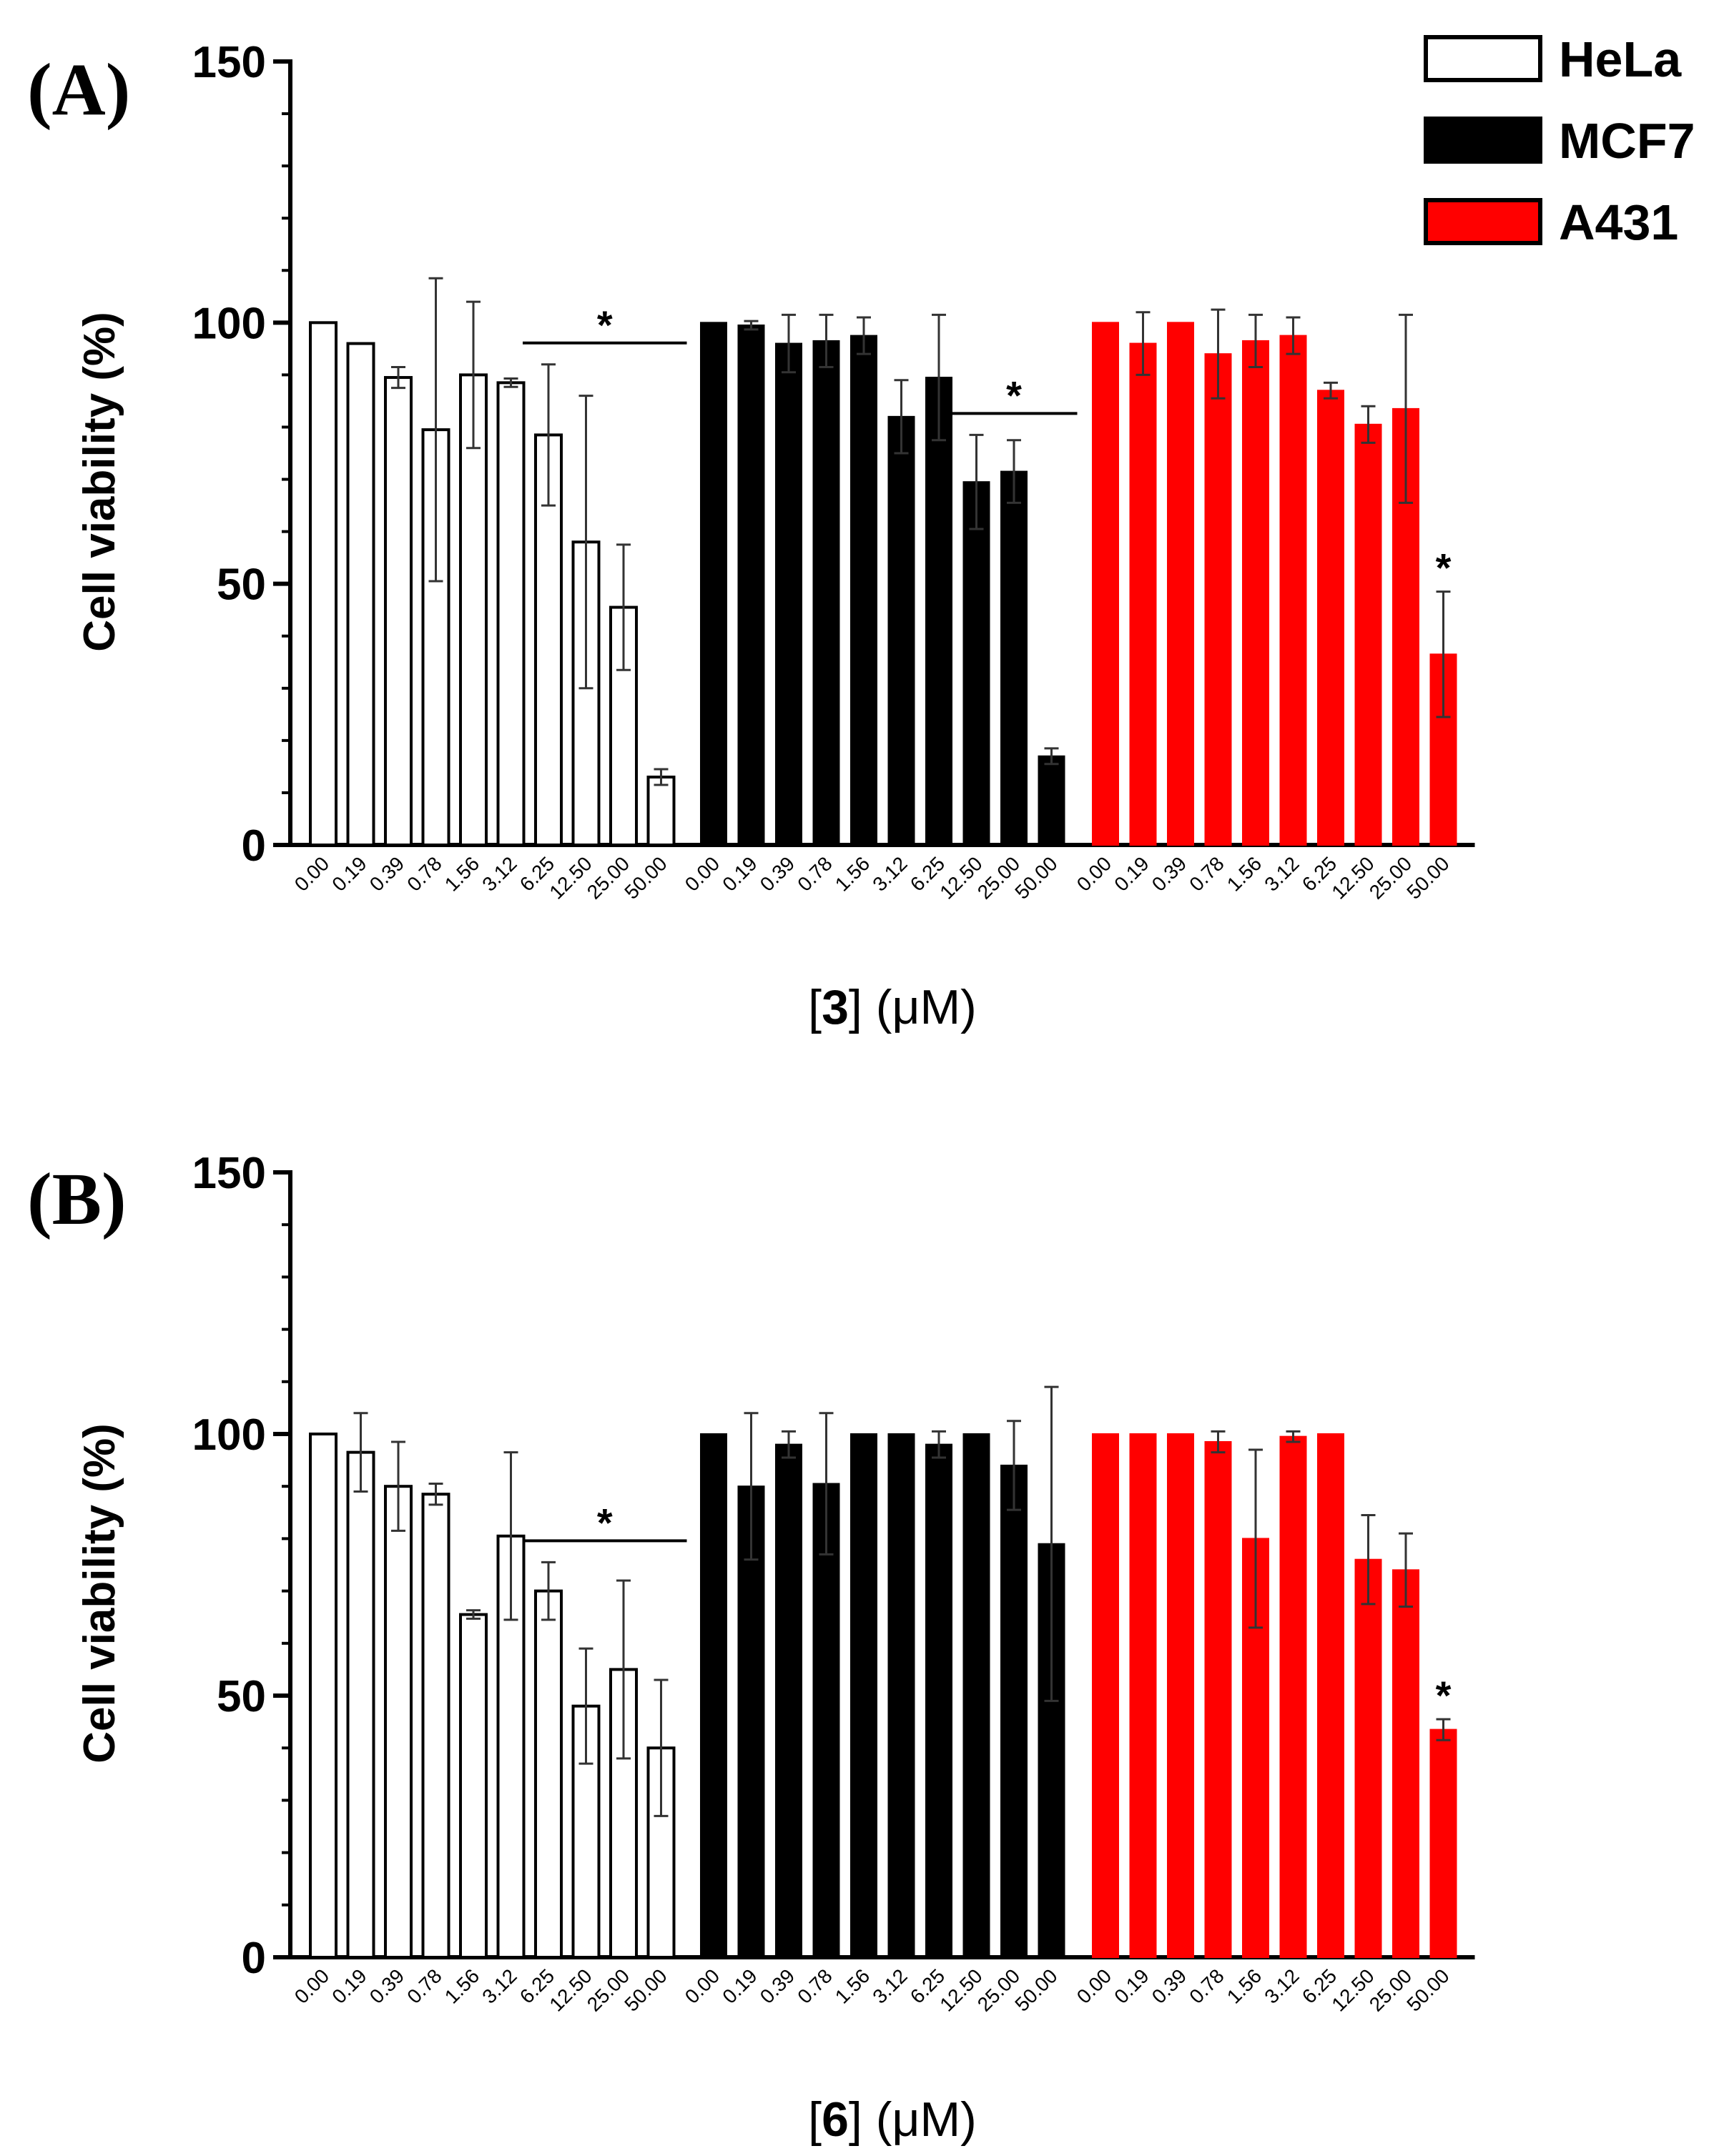 Image resolution: width=1729 pixels, height=2156 pixels. I want to click on x-axis-label-open: [, so click(815, 1007).